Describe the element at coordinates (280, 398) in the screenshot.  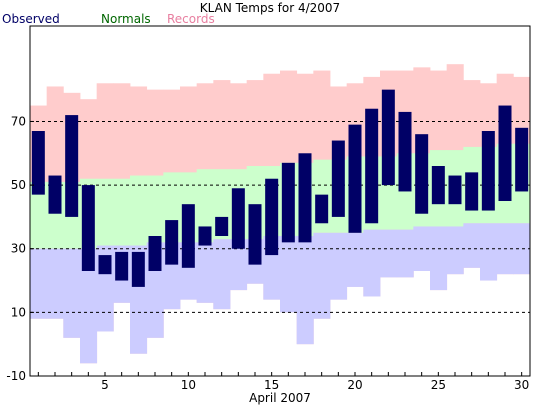
I see `x-axis-label: April 2007` at that location.